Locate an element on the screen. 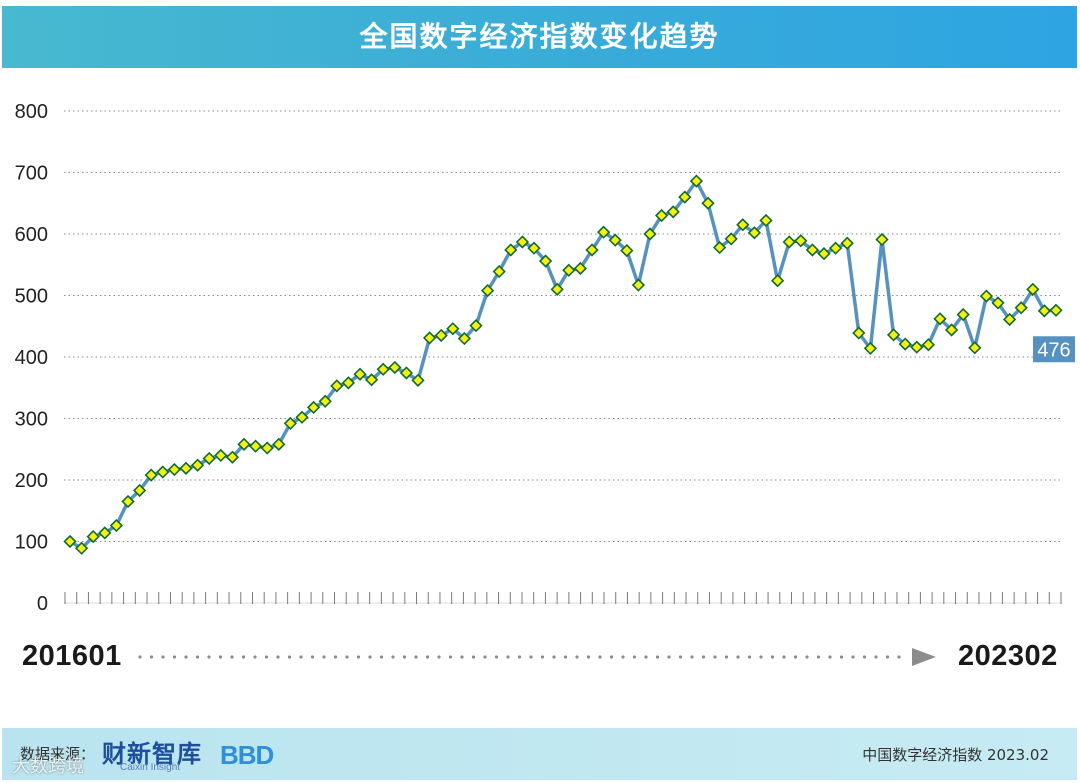 The width and height of the screenshot is (1080, 783). y-tick-label: 800 is located at coordinates (31, 112).